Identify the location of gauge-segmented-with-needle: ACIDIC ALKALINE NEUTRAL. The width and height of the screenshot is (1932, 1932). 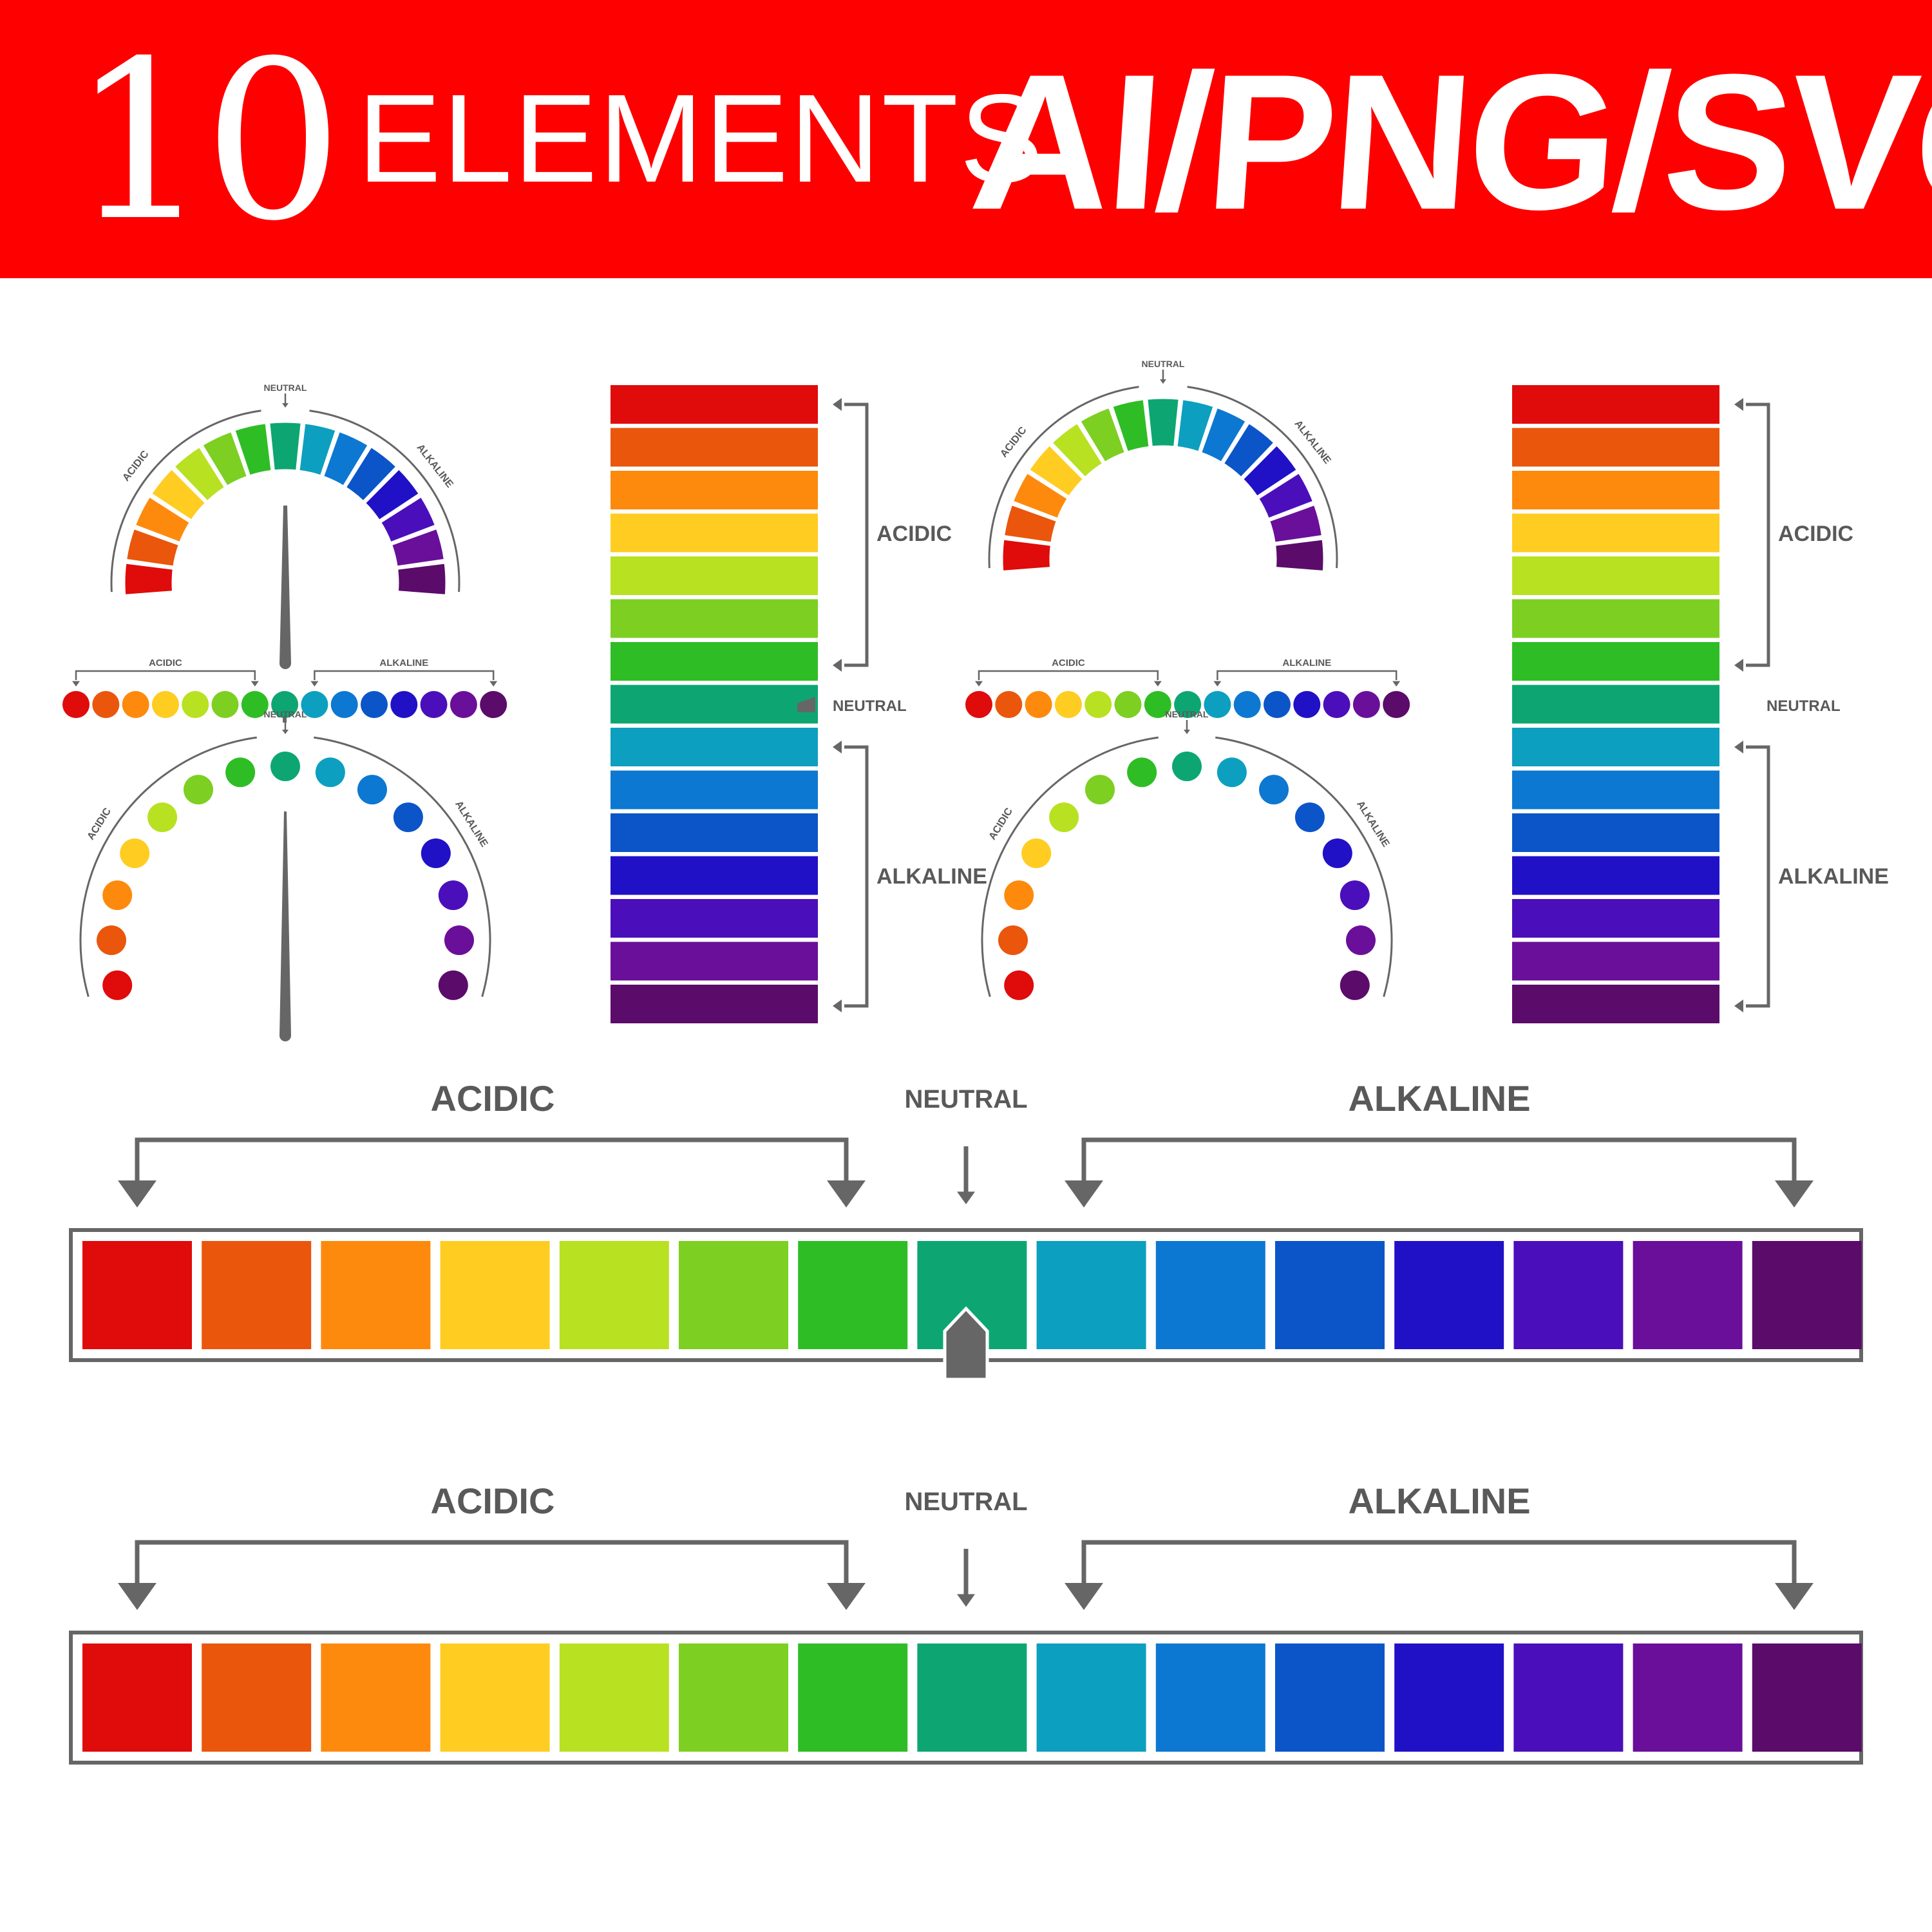
(285, 526).